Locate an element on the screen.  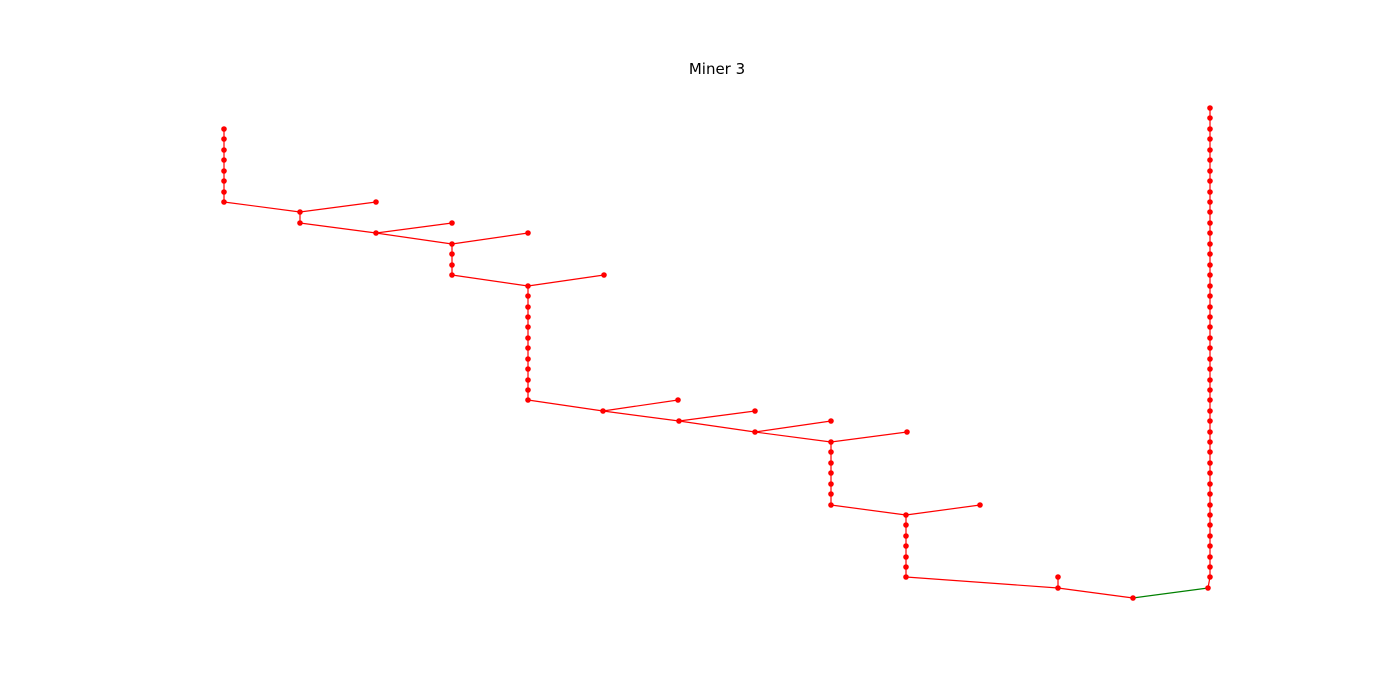
diagram-title: Miner 3 is located at coordinates (717, 69).